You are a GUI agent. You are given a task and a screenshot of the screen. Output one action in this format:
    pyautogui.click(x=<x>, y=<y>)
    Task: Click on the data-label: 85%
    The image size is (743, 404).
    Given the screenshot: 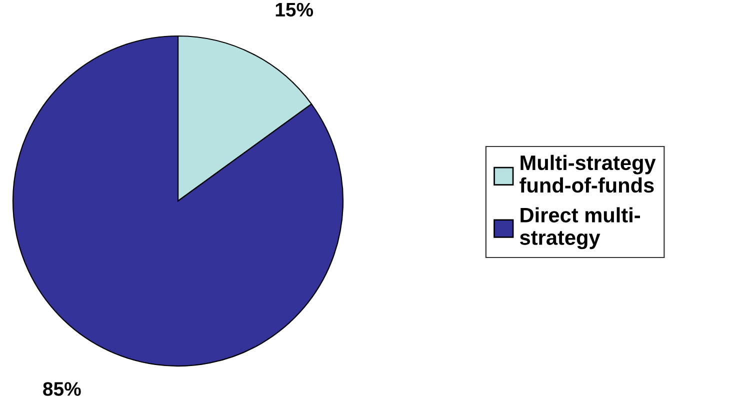 What is the action you would take?
    pyautogui.click(x=62, y=389)
    